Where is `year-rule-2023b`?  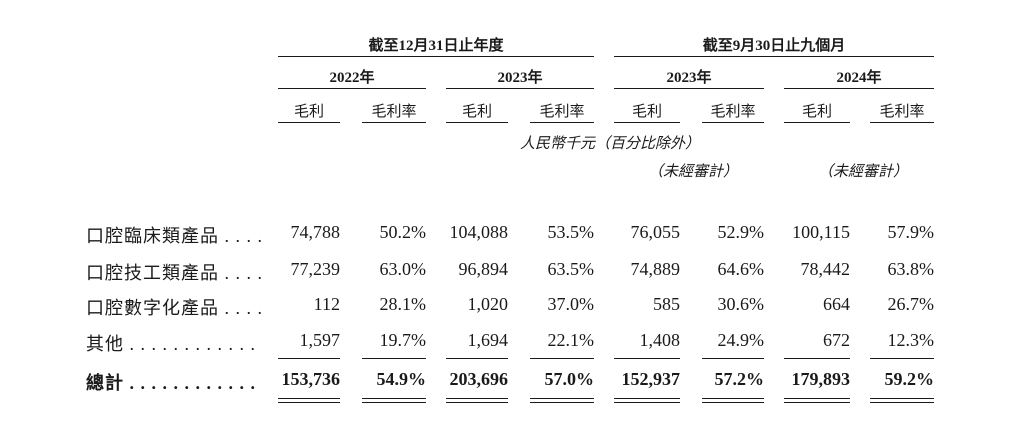
year-rule-2023b is located at coordinates (689, 88).